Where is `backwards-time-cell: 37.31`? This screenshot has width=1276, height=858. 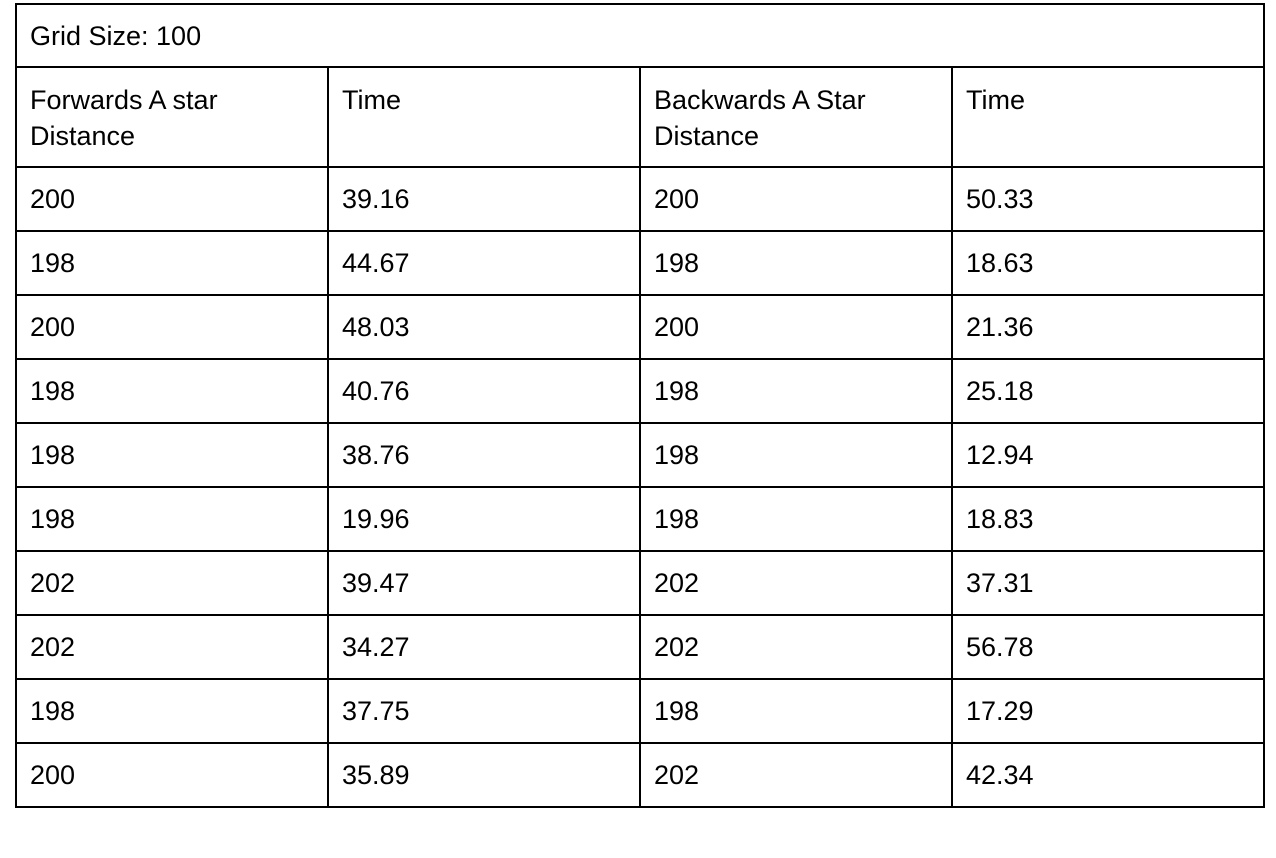
backwards-time-cell: 37.31 is located at coordinates (1108, 583).